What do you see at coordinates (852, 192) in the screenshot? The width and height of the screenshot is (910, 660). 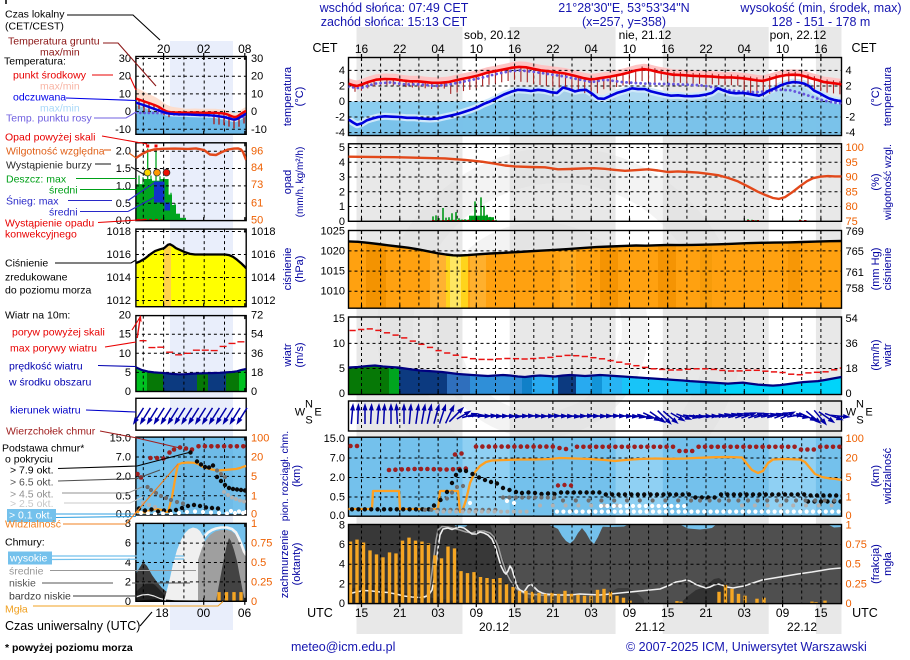 I see `svg-text: 85` at bounding box center [852, 192].